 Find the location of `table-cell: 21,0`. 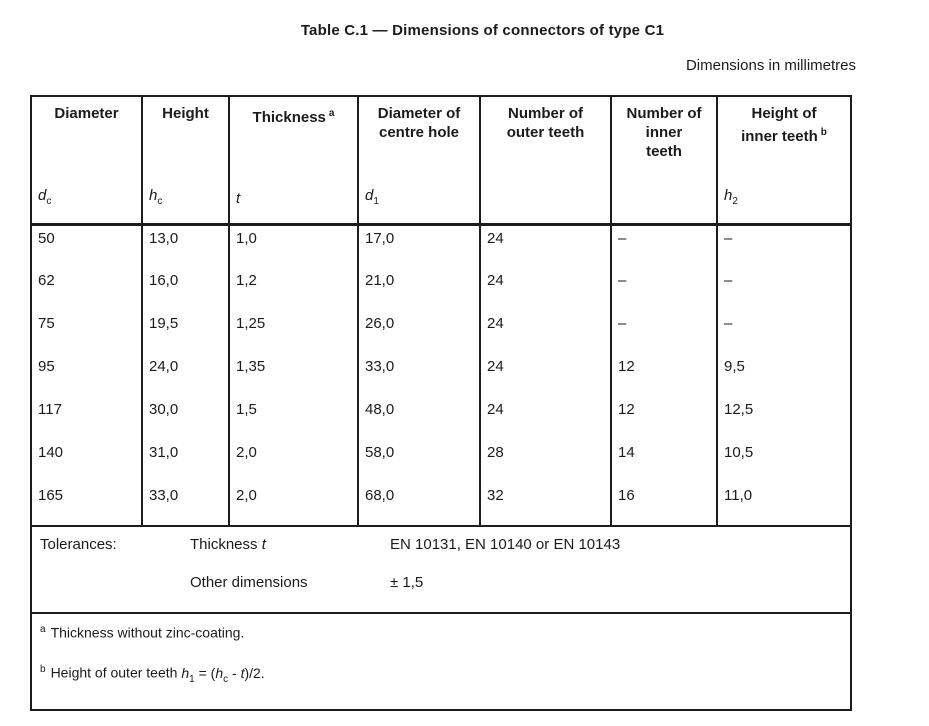

table-cell: 21,0 is located at coordinates (419, 289).